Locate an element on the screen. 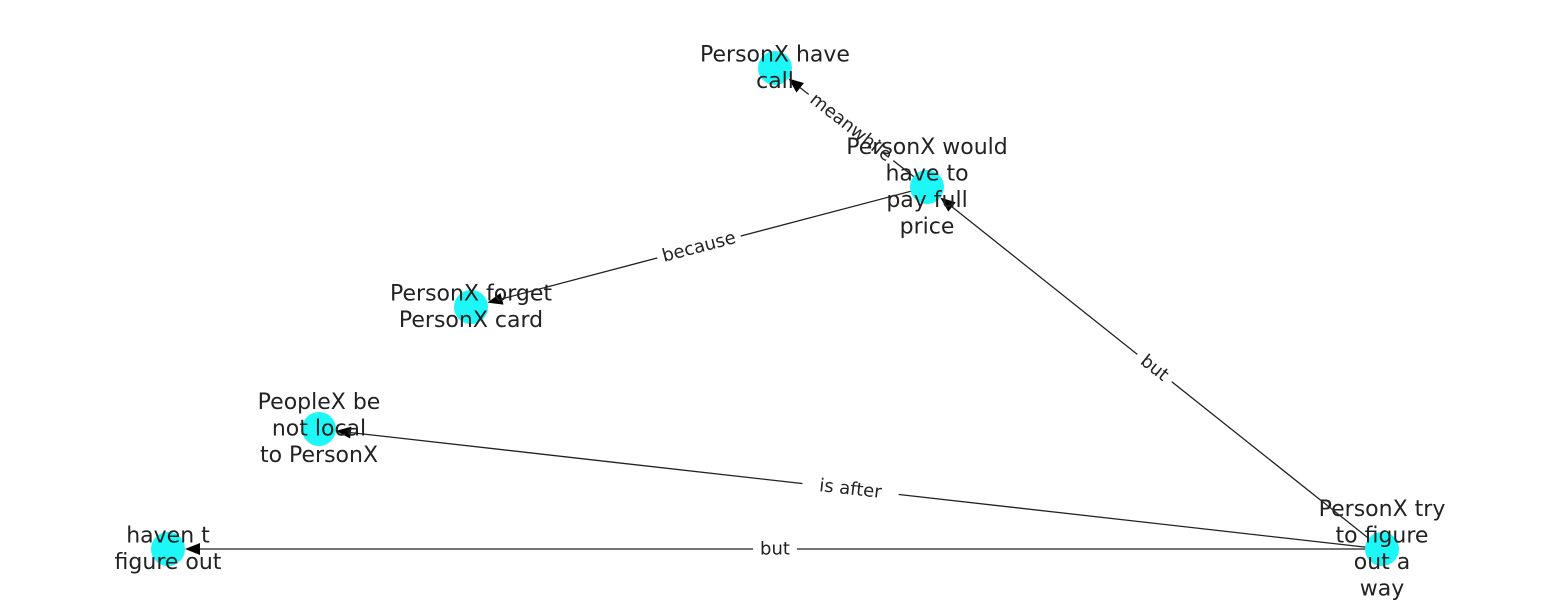 This screenshot has height=616, width=1550. edge-label-try-to-haven: but is located at coordinates (775, 549).